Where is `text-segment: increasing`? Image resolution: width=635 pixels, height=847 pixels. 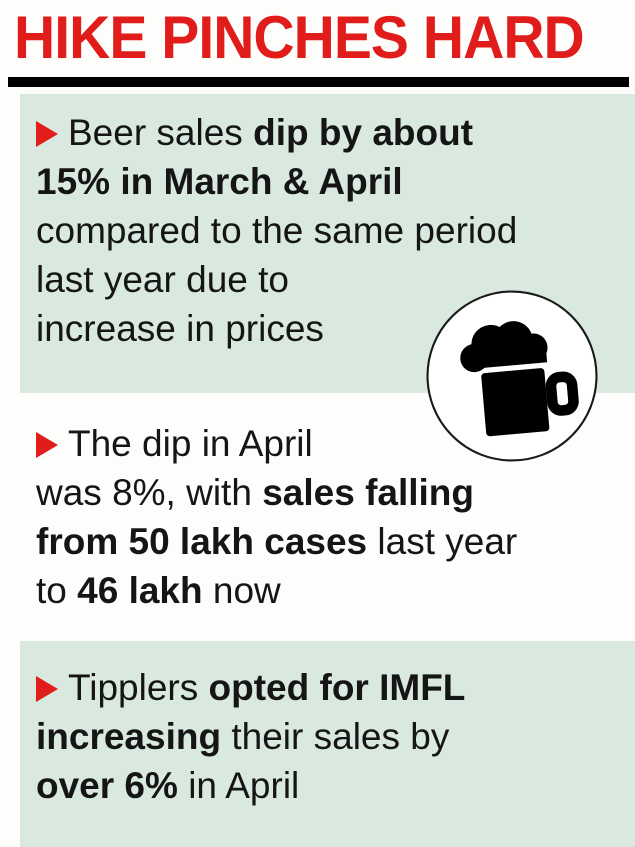 text-segment: increasing is located at coordinates (129, 736).